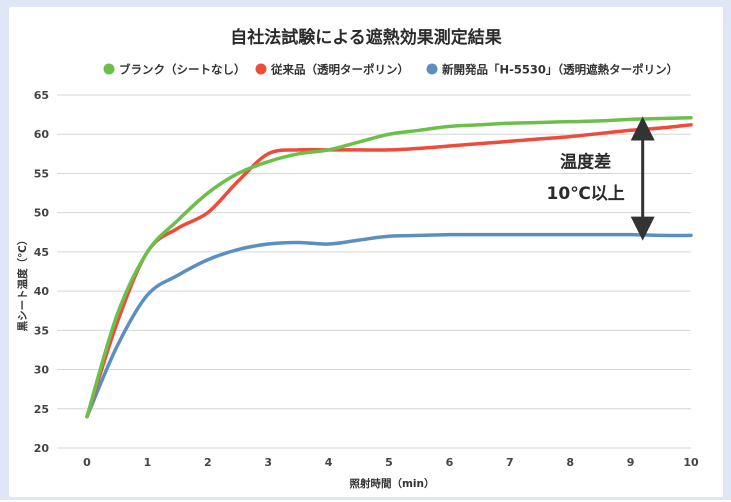  I want to click on chart-title: 自社法試験による遮熱効果測定結果, so click(366, 37).